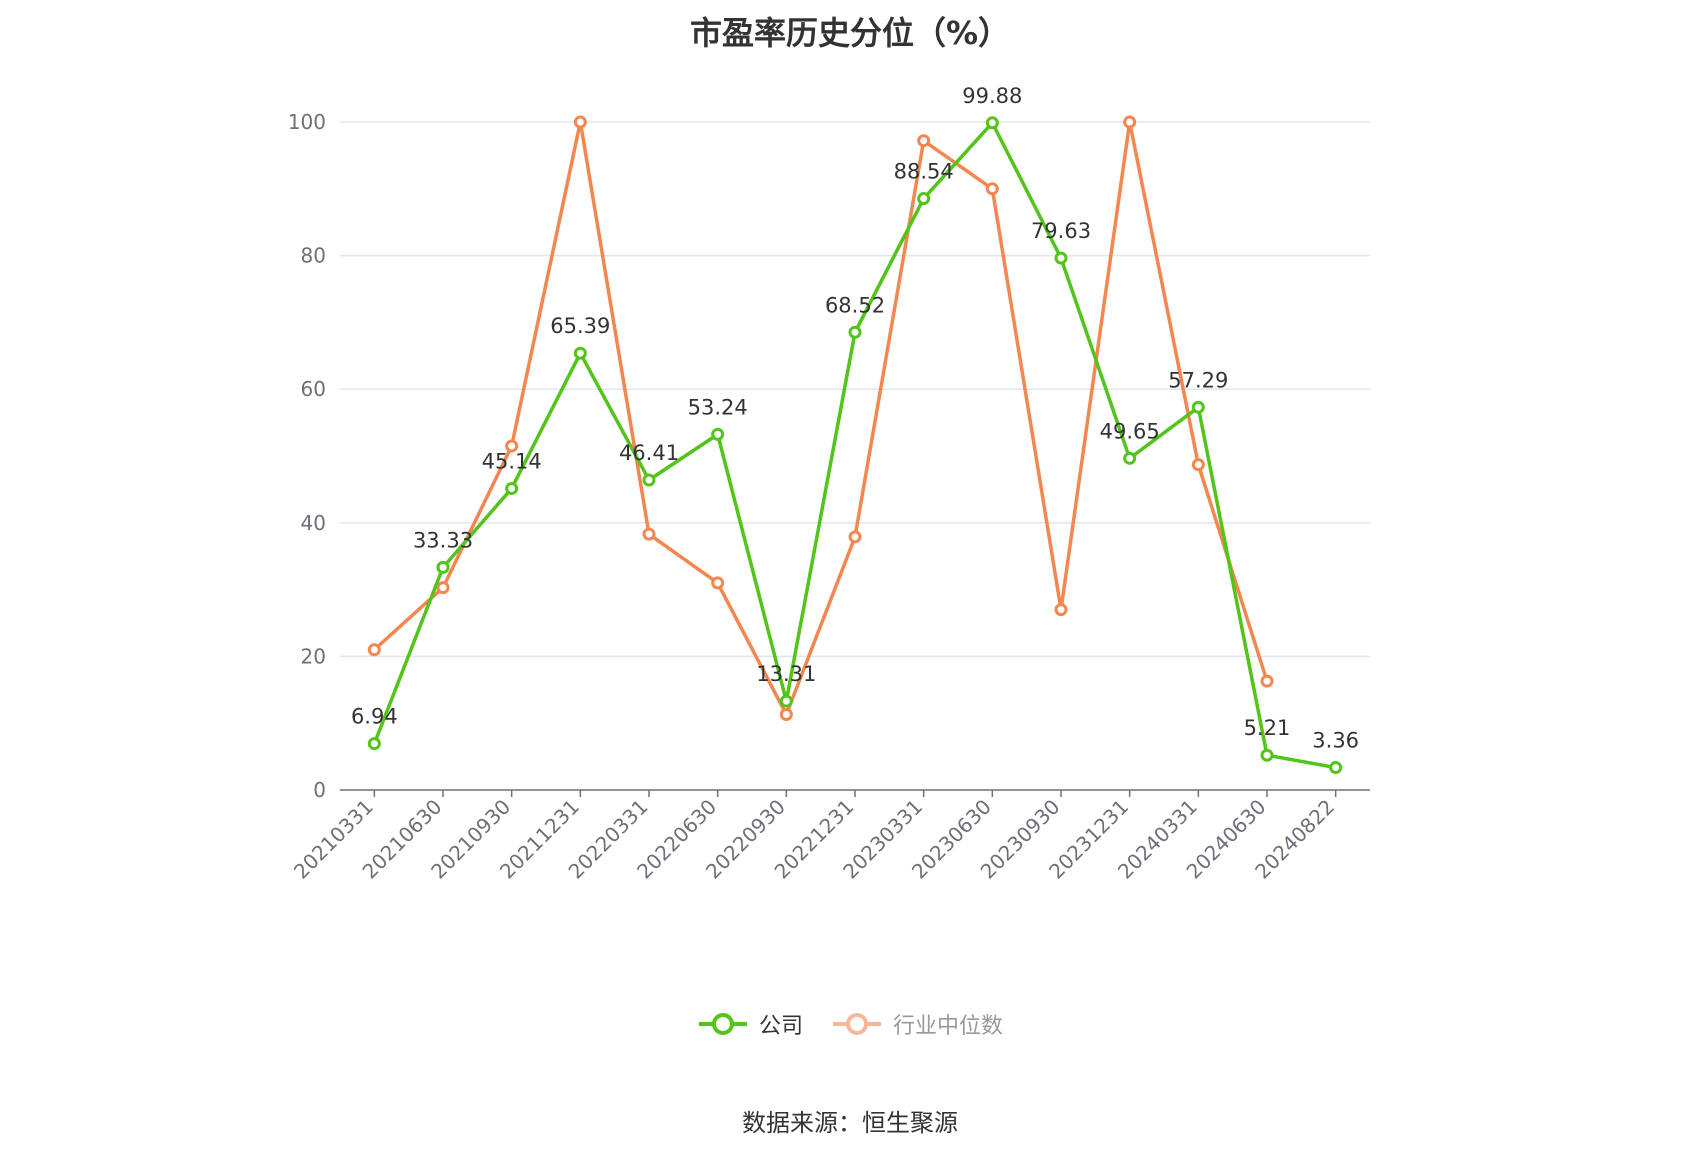 The image size is (1700, 1150). Describe the element at coordinates (313, 389) in the screenshot. I see `y-tick-label: 60` at that location.